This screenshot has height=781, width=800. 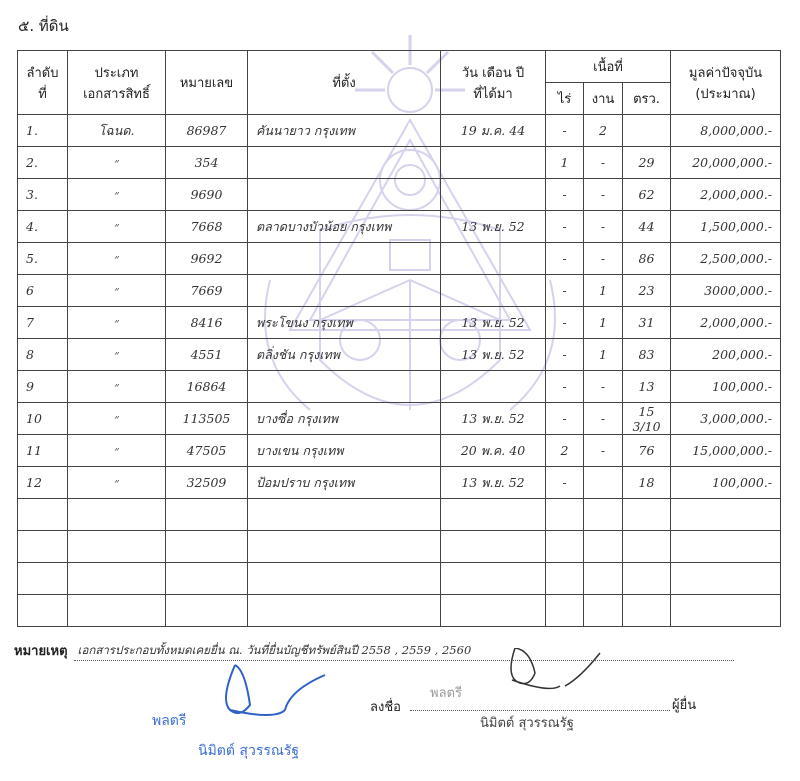 I want to click on signature-block-left: พลตรี นิมิตต์ สุวรรณรัฐ, so click(x=260, y=715).